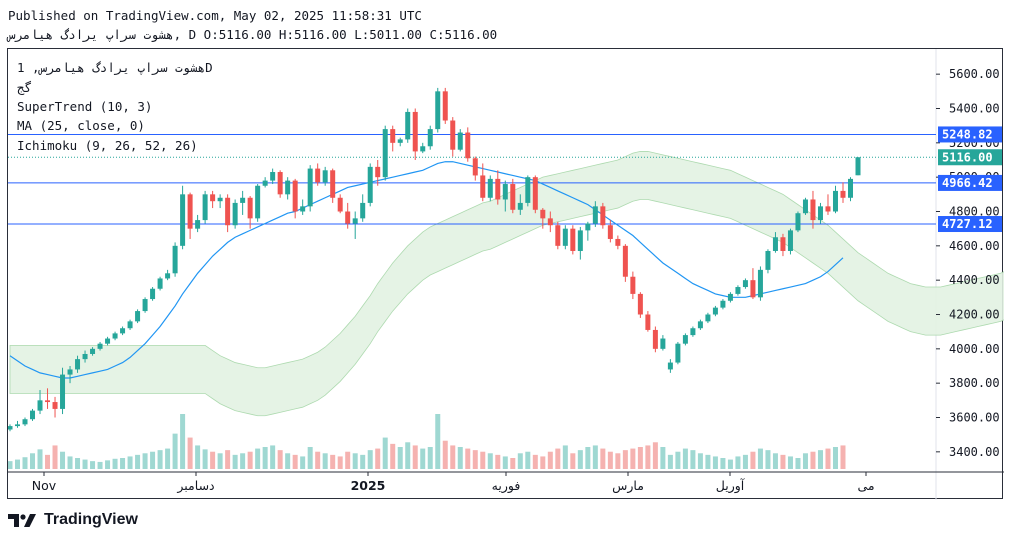 The height and width of the screenshot is (541, 1012). What do you see at coordinates (73, 520) in the screenshot?
I see `tradingview-logo: TradingView` at bounding box center [73, 520].